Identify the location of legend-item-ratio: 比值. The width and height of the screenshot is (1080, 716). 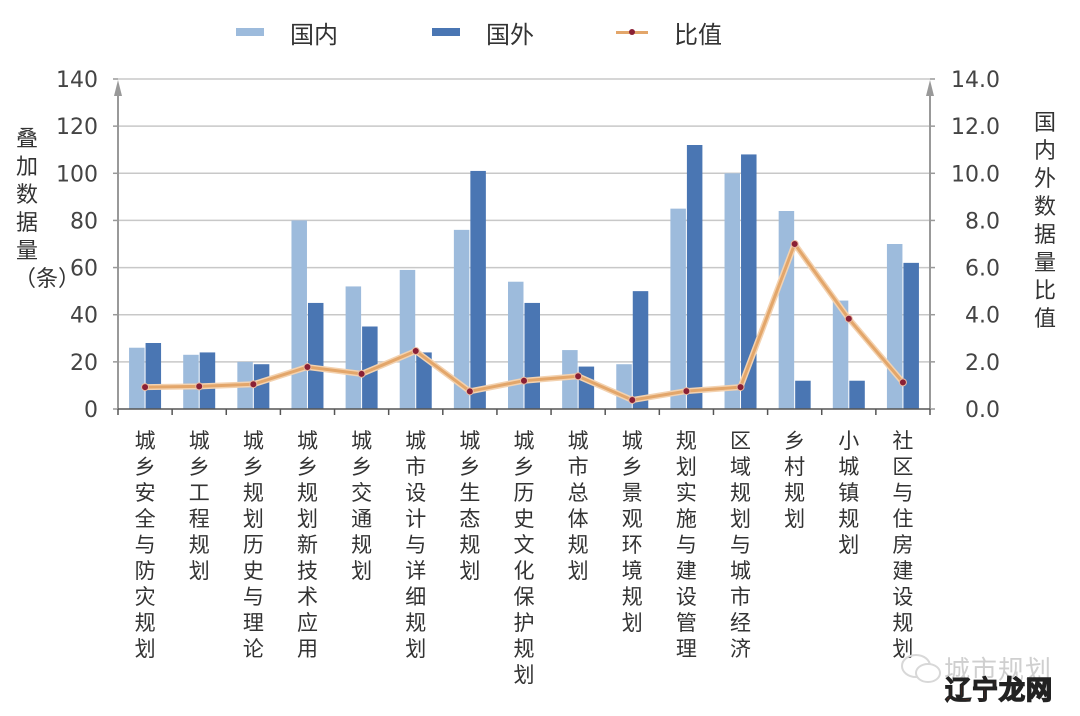
(669, 32).